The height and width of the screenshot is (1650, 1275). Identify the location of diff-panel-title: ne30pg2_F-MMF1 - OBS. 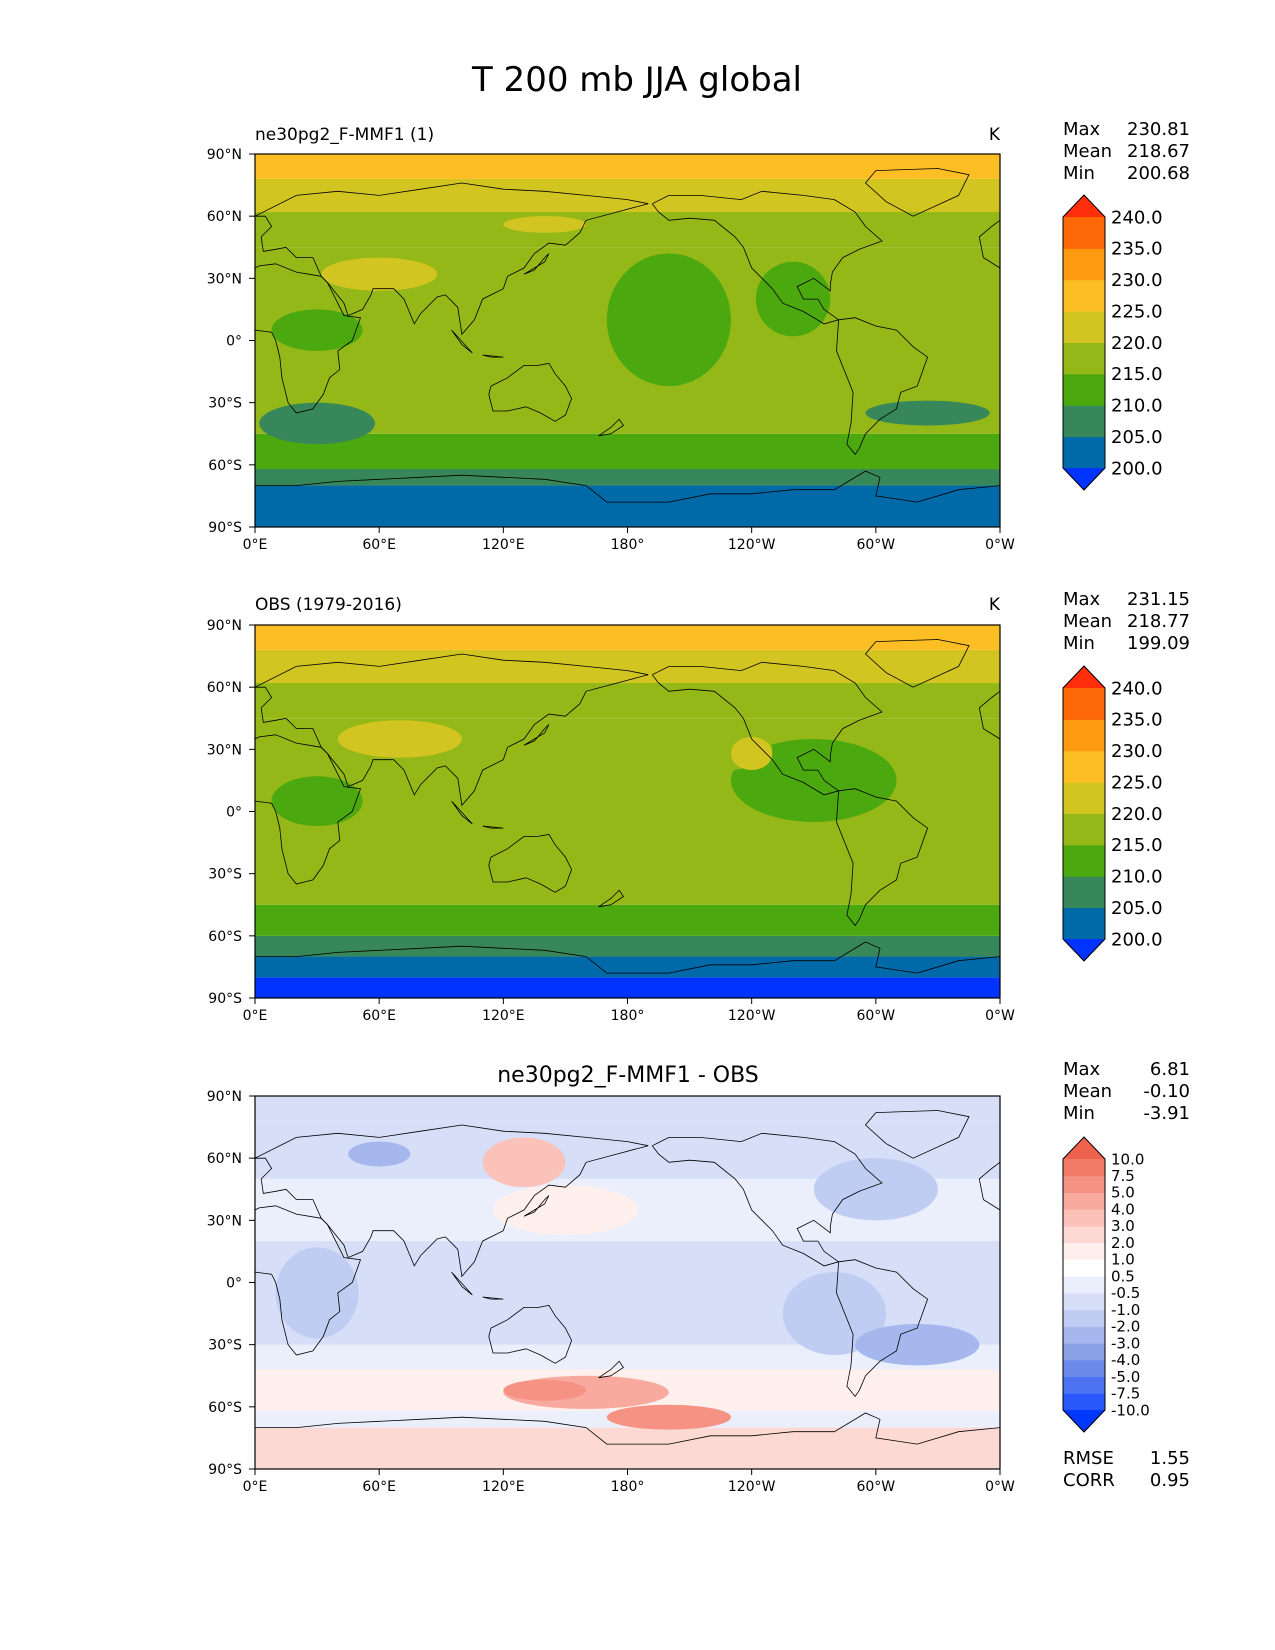
(628, 1075).